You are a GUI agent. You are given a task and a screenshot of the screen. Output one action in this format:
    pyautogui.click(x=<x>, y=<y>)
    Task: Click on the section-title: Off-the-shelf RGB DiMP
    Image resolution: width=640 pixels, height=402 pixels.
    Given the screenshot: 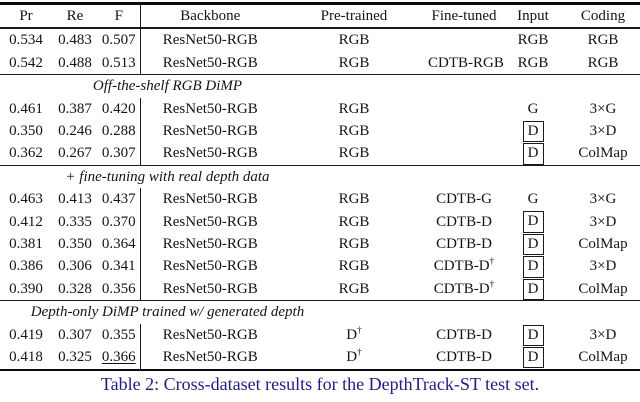 What is the action you would take?
    pyautogui.click(x=167, y=86)
    